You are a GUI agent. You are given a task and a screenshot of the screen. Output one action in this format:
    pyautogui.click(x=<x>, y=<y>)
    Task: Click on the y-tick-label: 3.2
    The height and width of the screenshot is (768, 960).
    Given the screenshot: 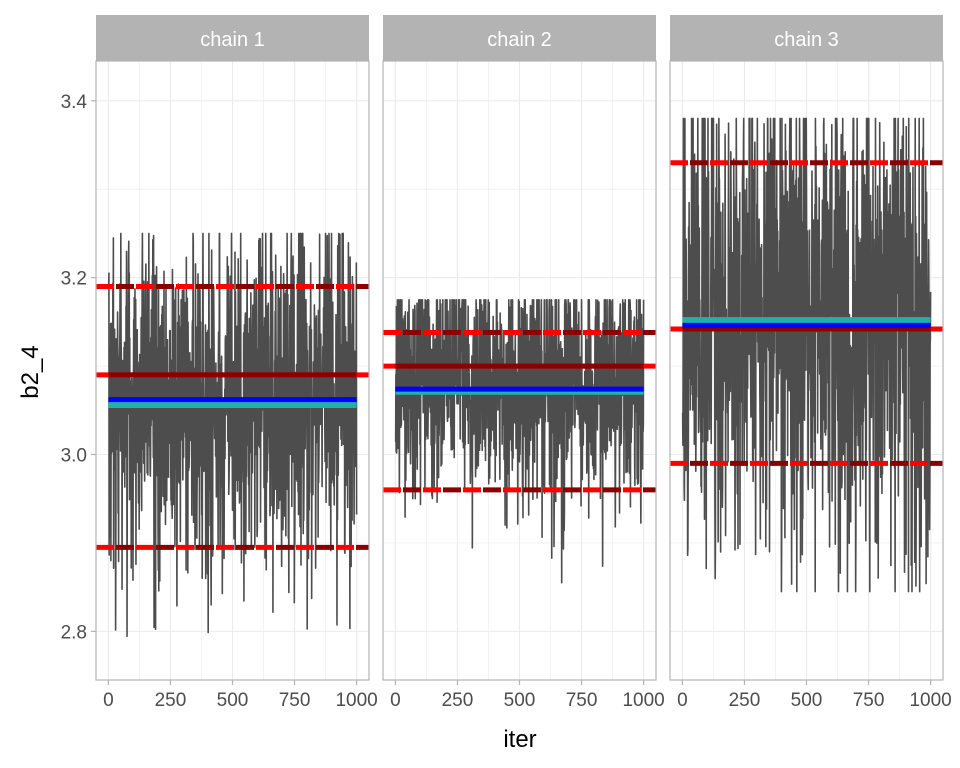 What is the action you would take?
    pyautogui.click(x=74, y=279)
    